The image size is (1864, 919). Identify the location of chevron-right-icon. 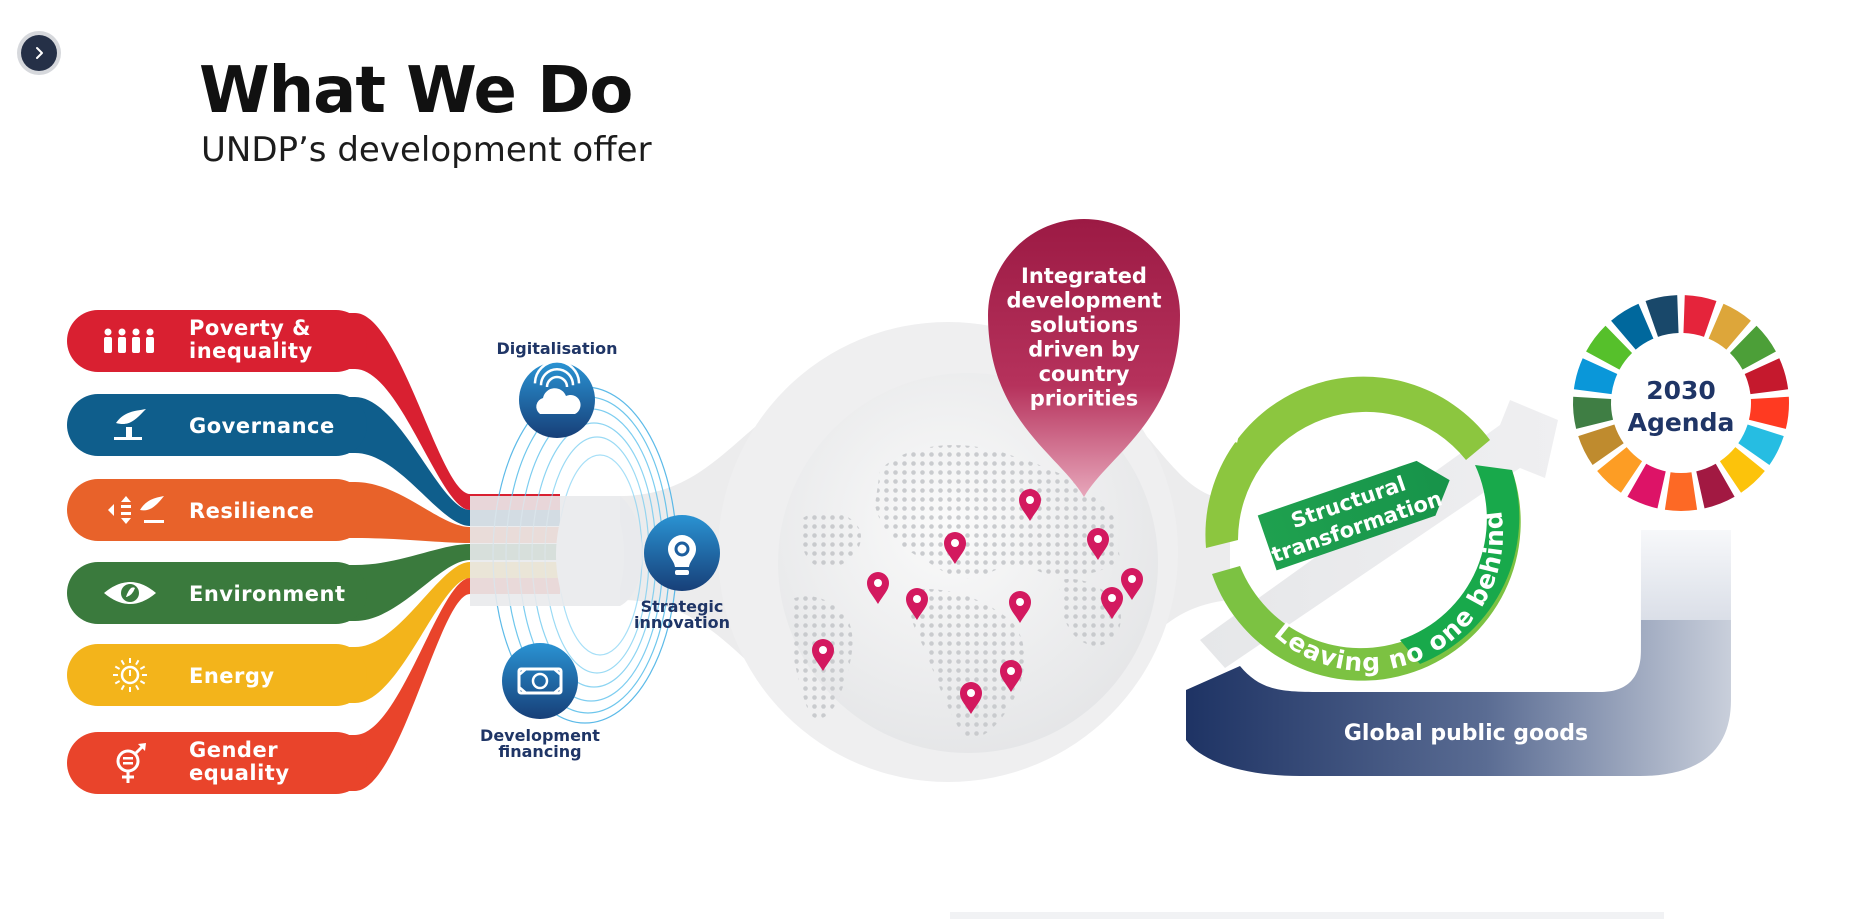
(39, 53).